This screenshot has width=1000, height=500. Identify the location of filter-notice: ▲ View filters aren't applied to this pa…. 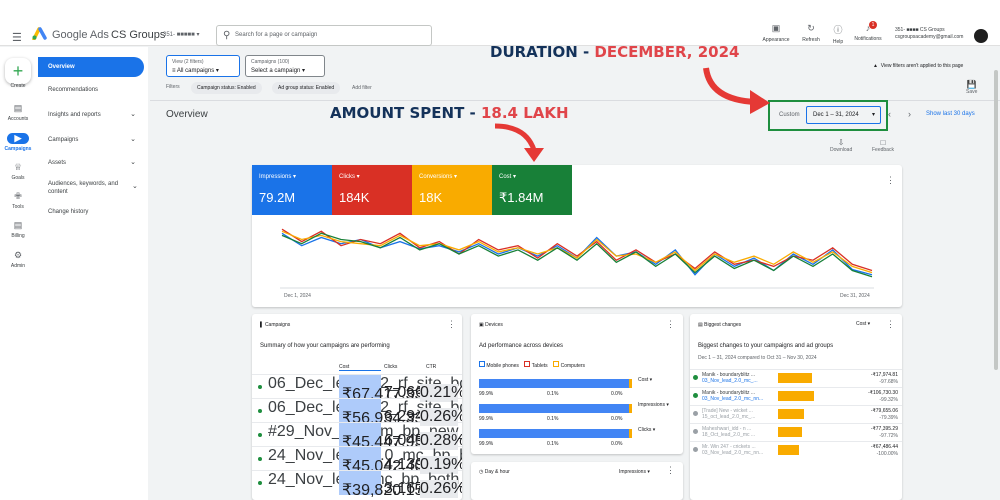
(918, 66).